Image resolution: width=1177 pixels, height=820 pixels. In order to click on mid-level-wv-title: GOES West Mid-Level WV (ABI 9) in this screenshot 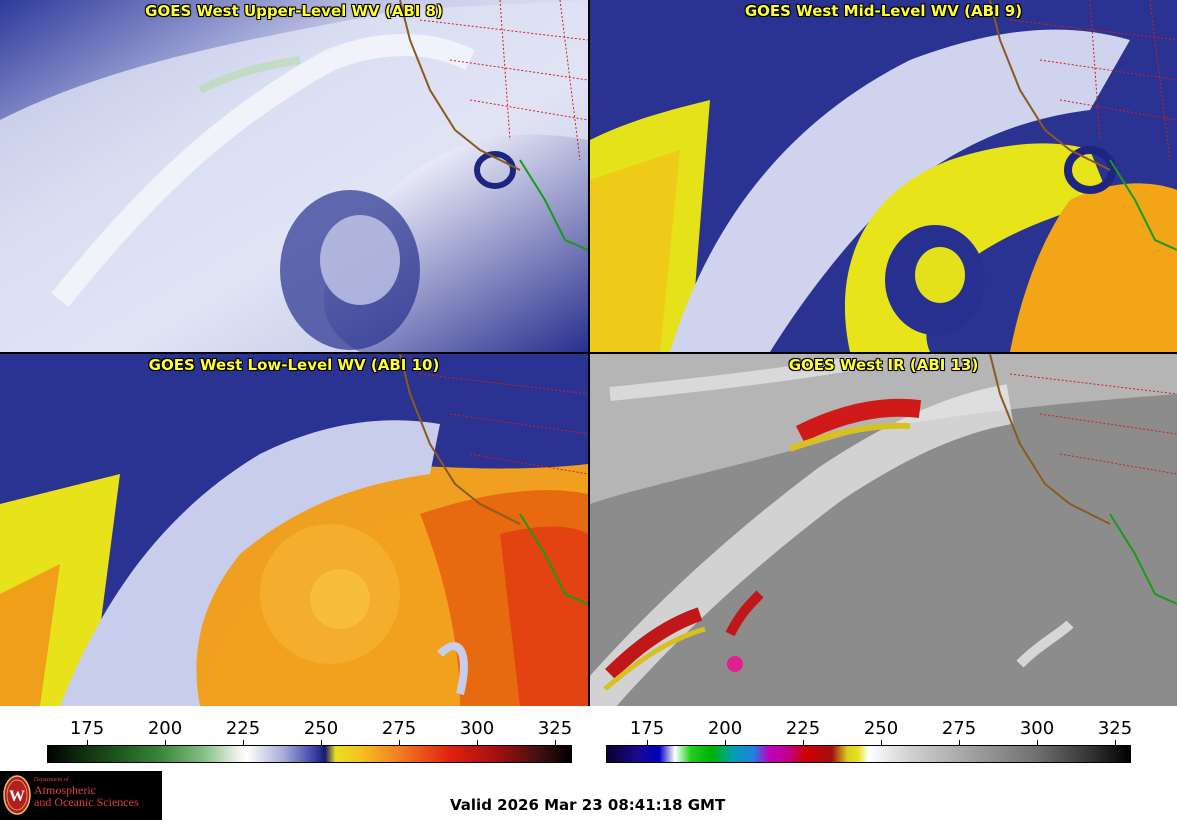, I will do `click(883, 11)`.